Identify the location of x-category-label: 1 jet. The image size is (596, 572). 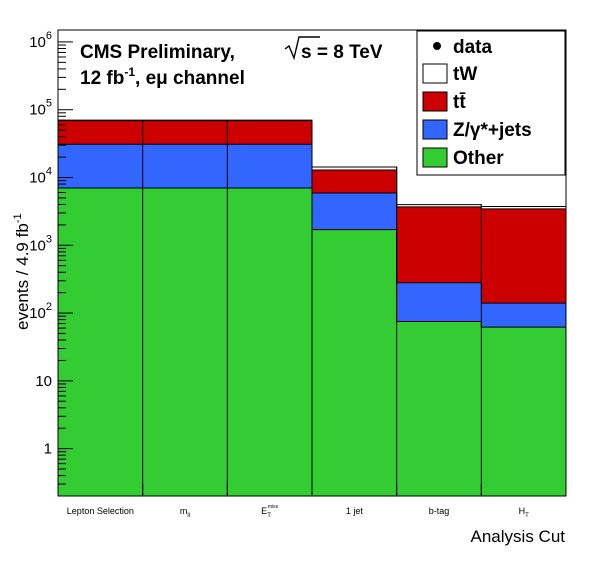
(355, 511).